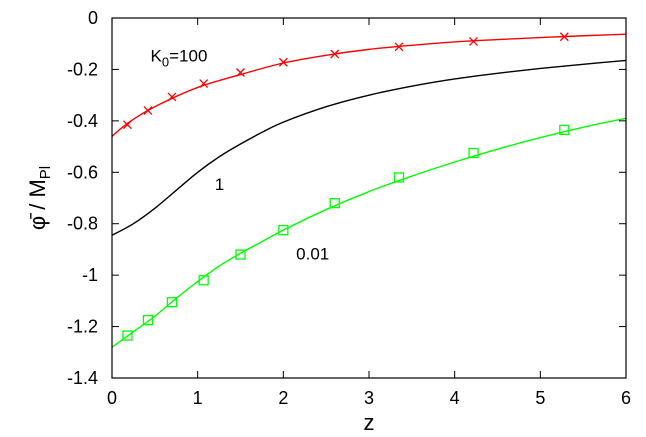 This screenshot has width=646, height=437. Describe the element at coordinates (82, 327) in the screenshot. I see `y-tick-label: -1.2` at that location.